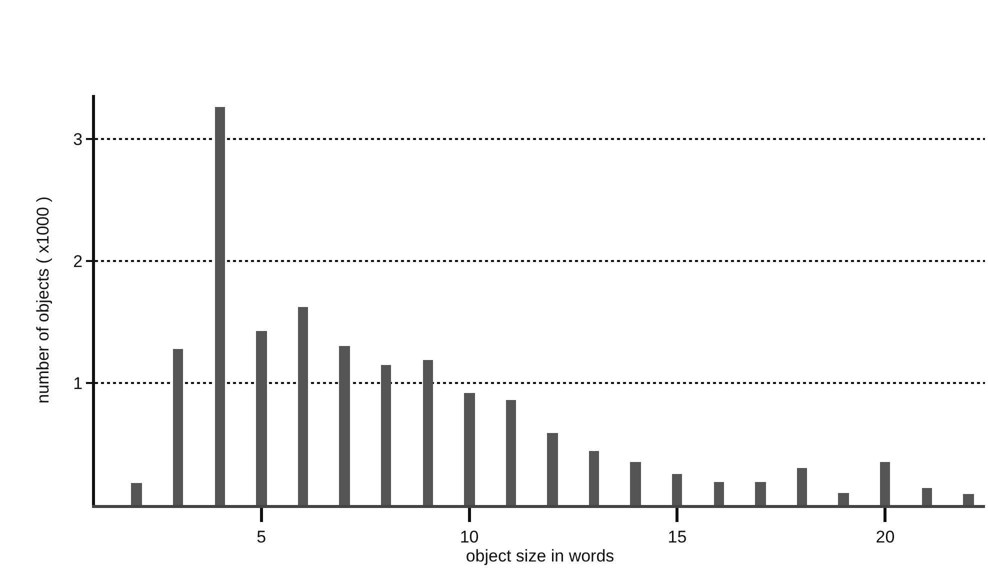 This screenshot has height=573, width=988. What do you see at coordinates (261, 536) in the screenshot?
I see `x-tick-label: 5` at bounding box center [261, 536].